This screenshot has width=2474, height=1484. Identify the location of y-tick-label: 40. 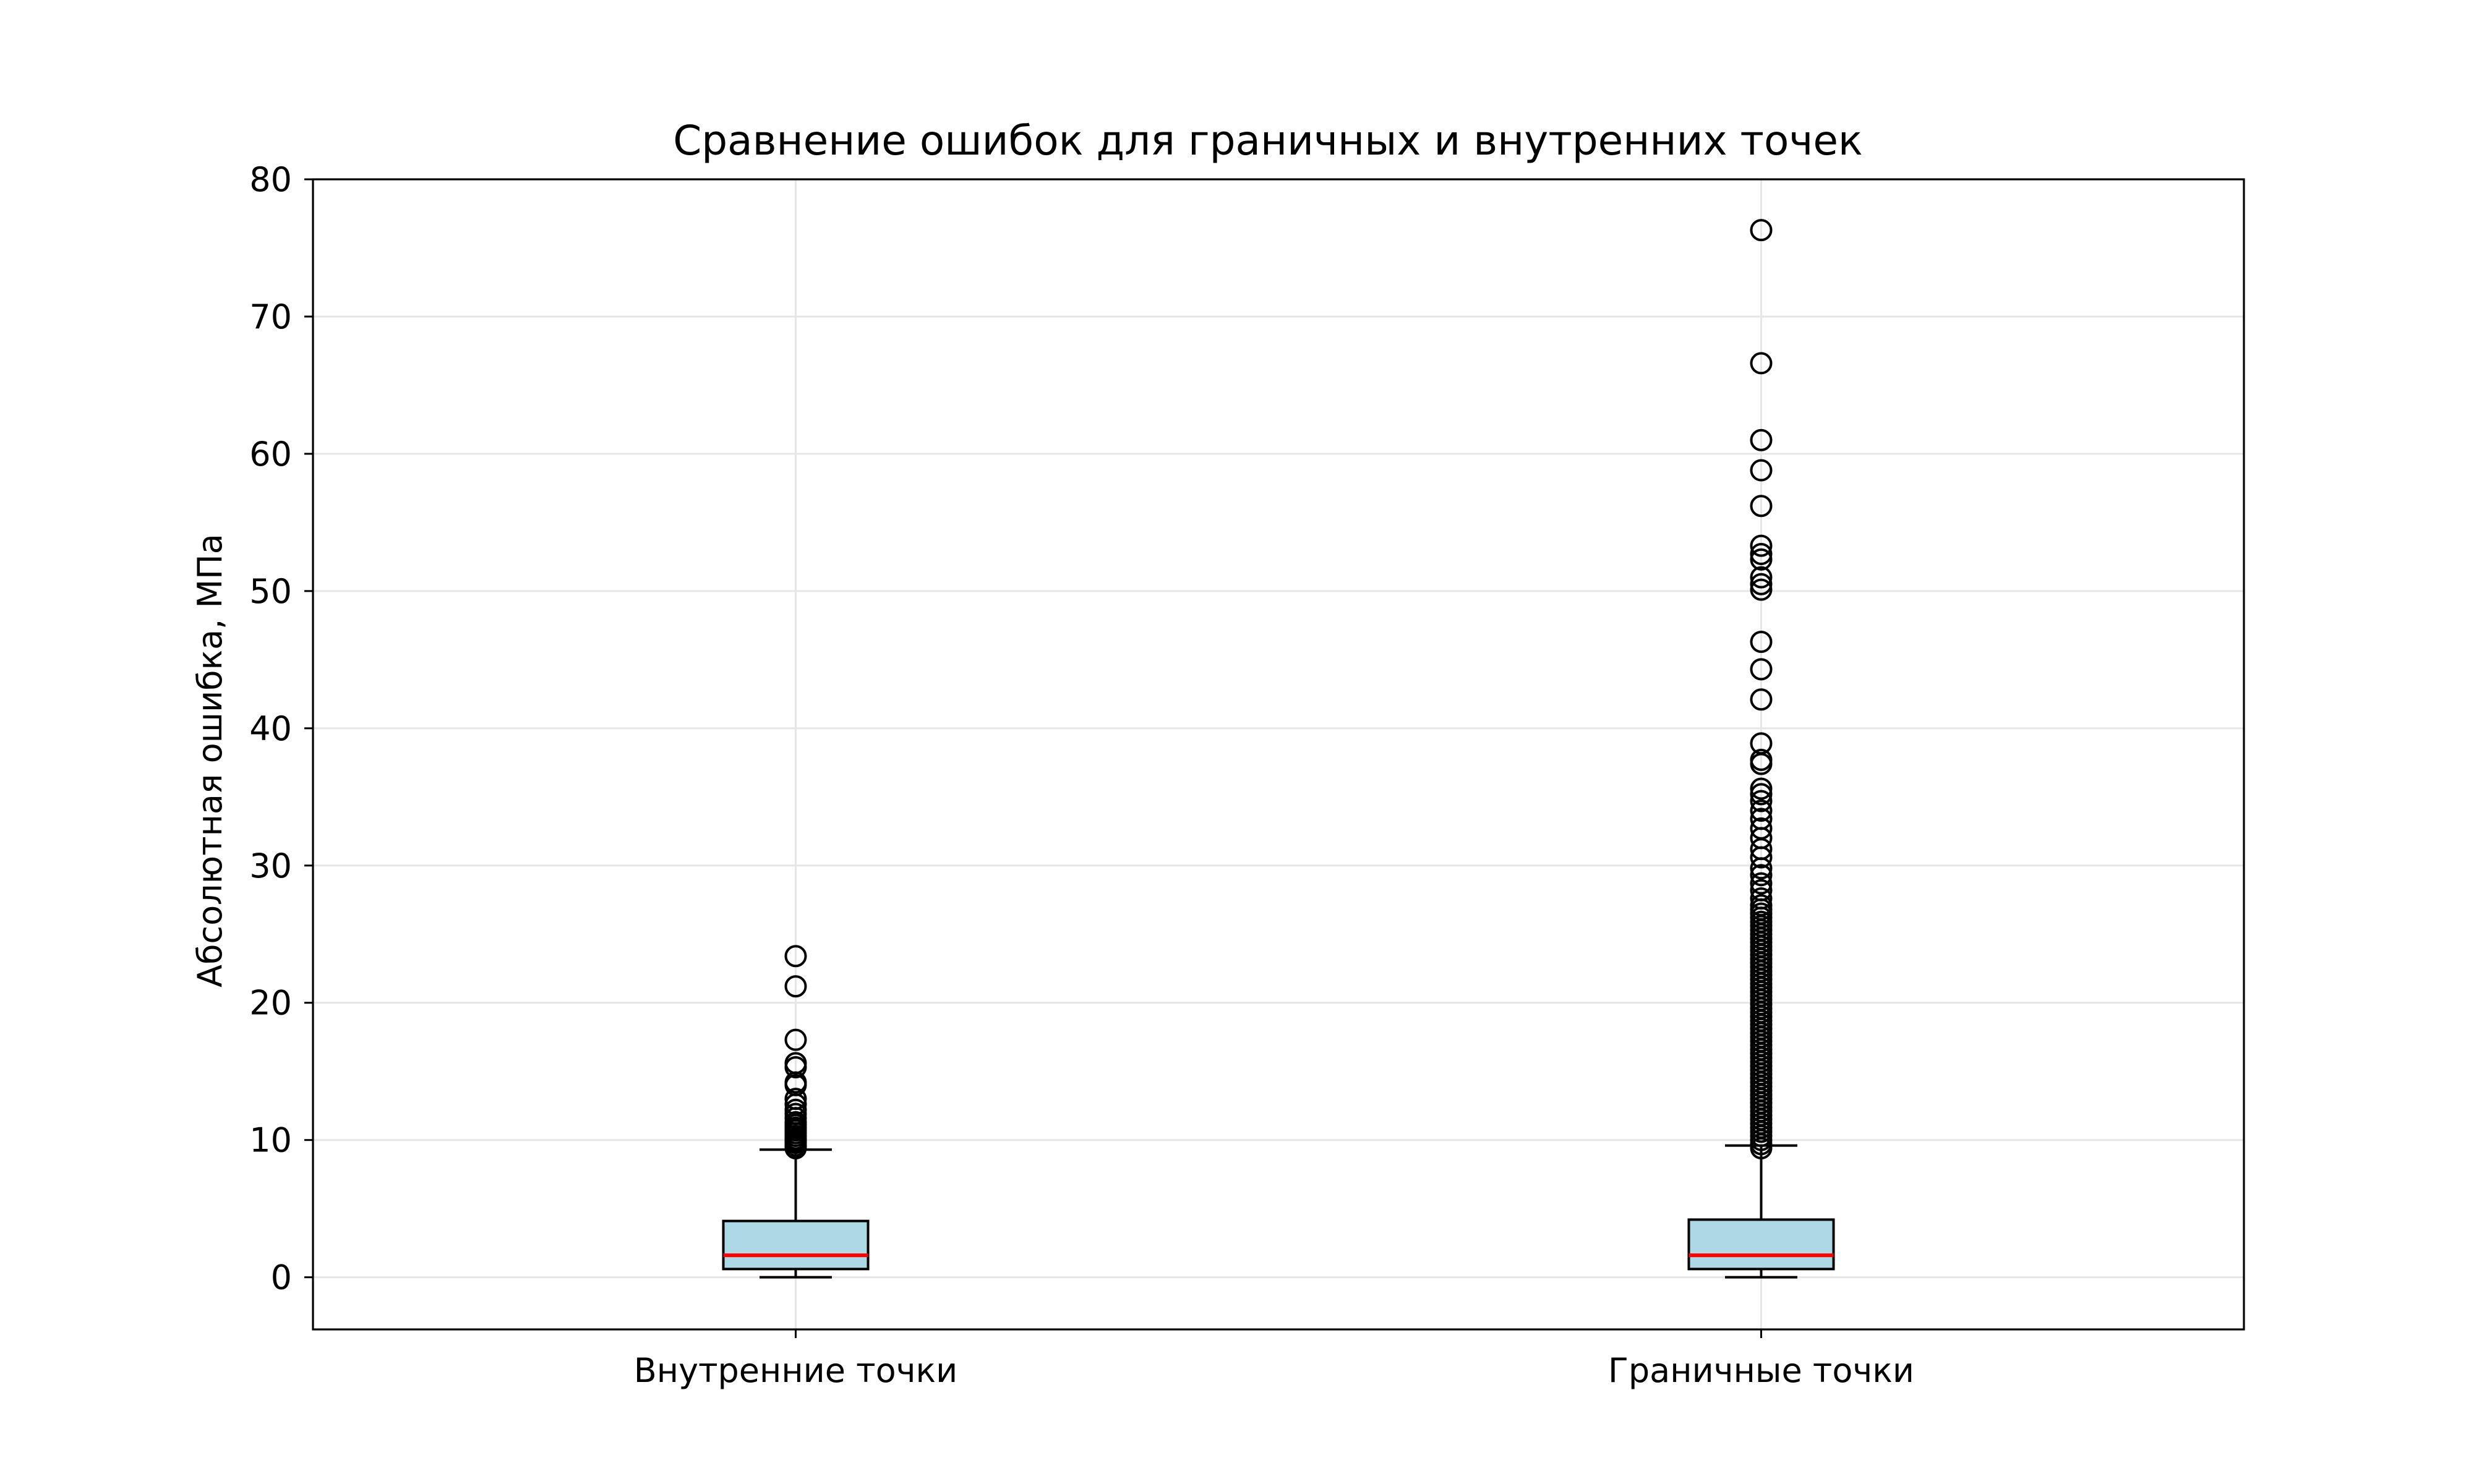
(270, 728).